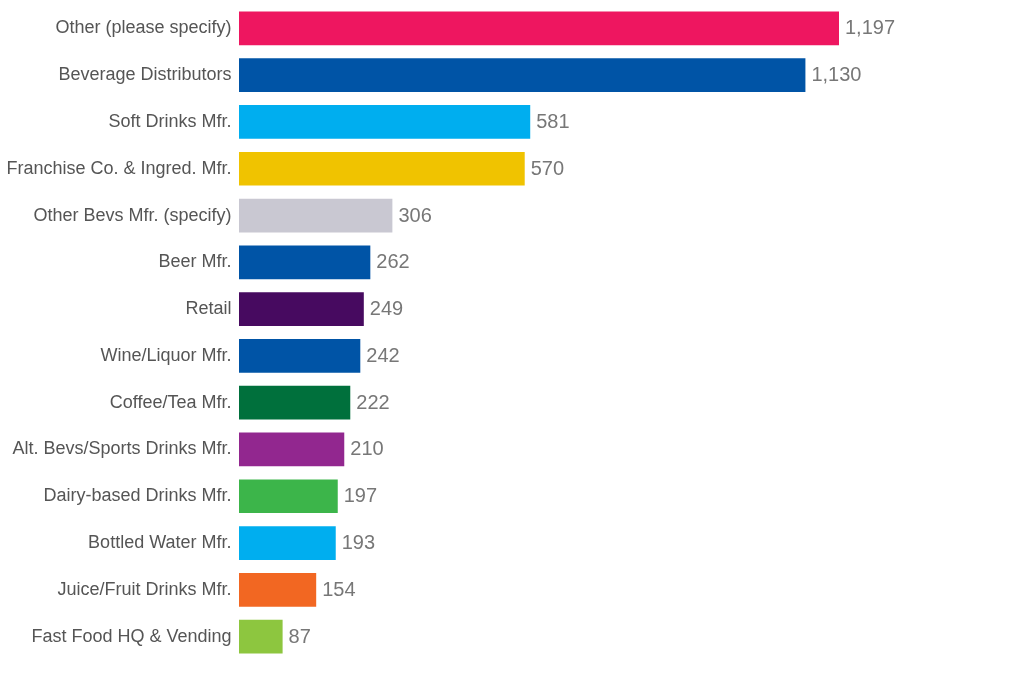 The image size is (1036, 679). I want to click on y-tick-label: Alt. Bevs/Sports Drinks Mfr., so click(122, 448).